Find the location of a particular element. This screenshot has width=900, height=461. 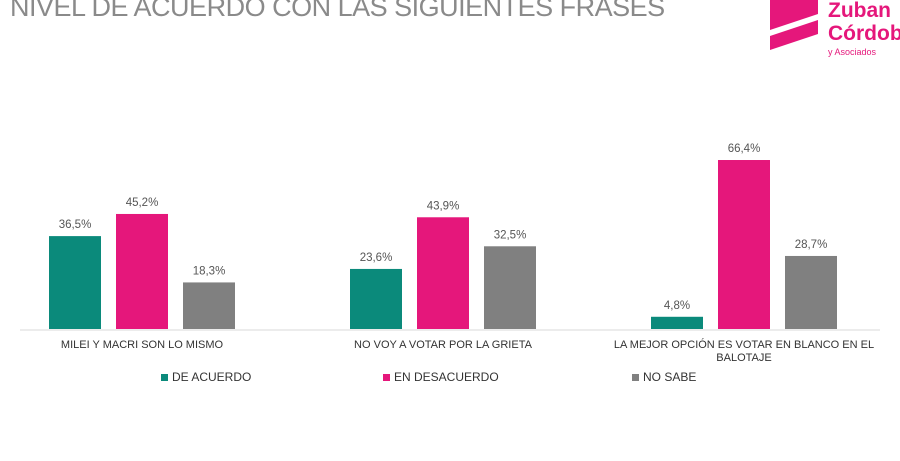

data-label: 43,9% is located at coordinates (443, 206).